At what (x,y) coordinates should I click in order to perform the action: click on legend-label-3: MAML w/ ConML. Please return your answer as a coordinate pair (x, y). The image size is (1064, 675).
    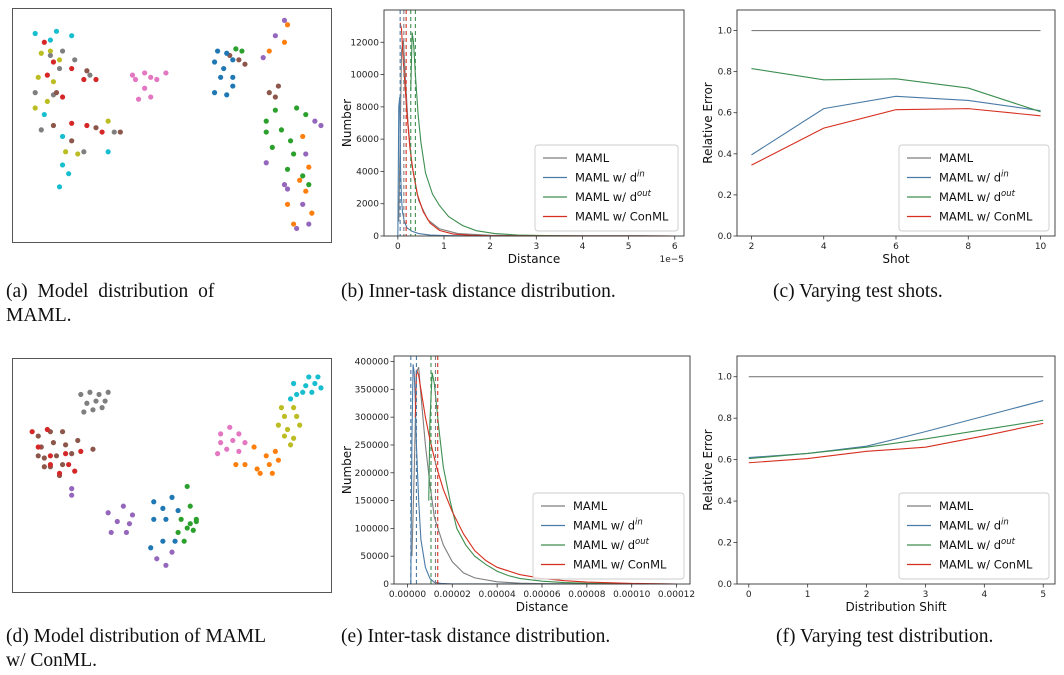
    Looking at the image, I should click on (620, 565).